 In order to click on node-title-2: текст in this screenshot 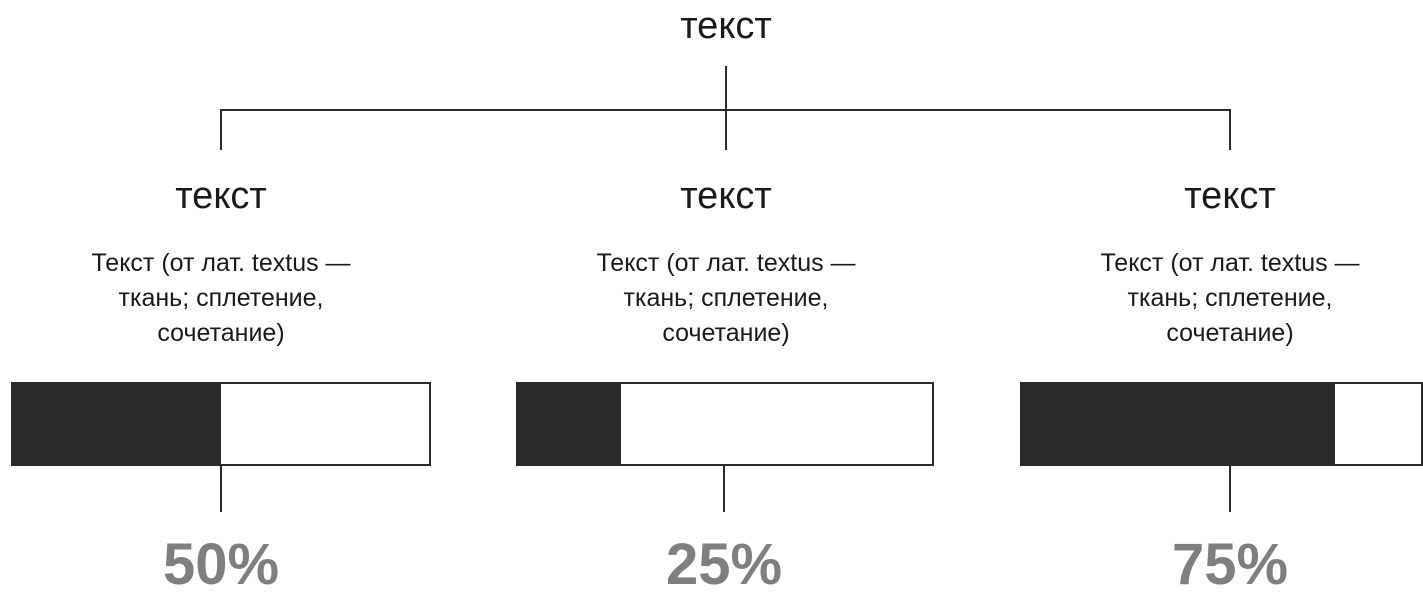, I will do `click(726, 196)`.